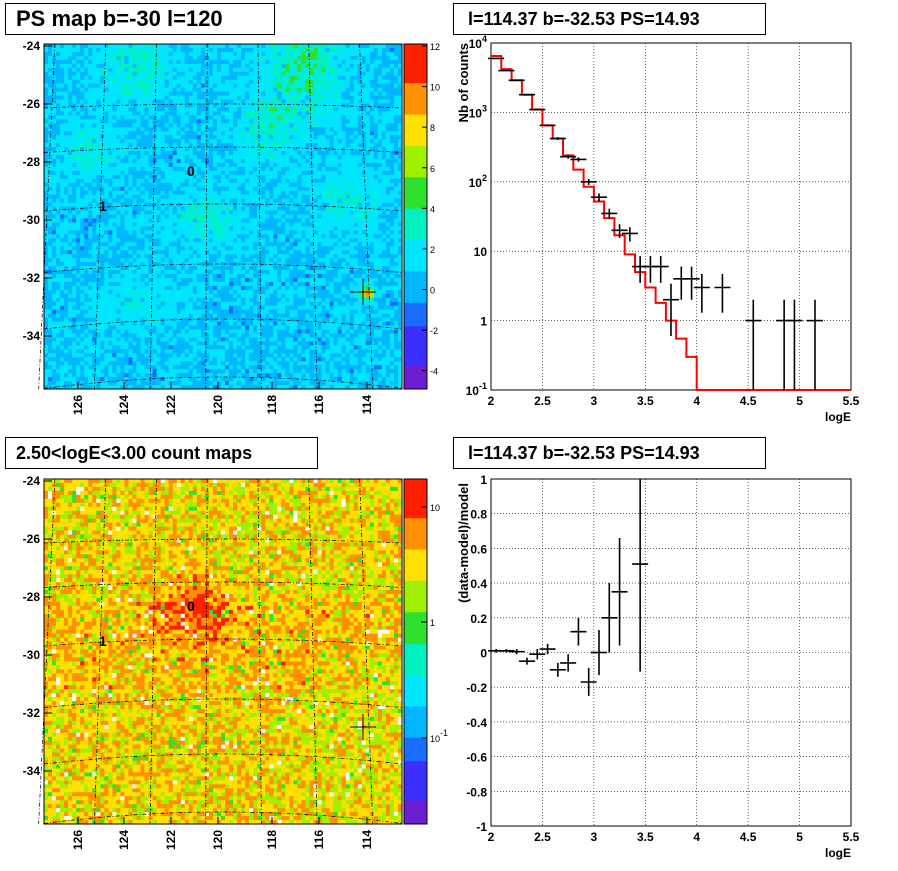 The height and width of the screenshot is (871, 898). What do you see at coordinates (483, 322) in the screenshot?
I see `y-tick-label: 1` at bounding box center [483, 322].